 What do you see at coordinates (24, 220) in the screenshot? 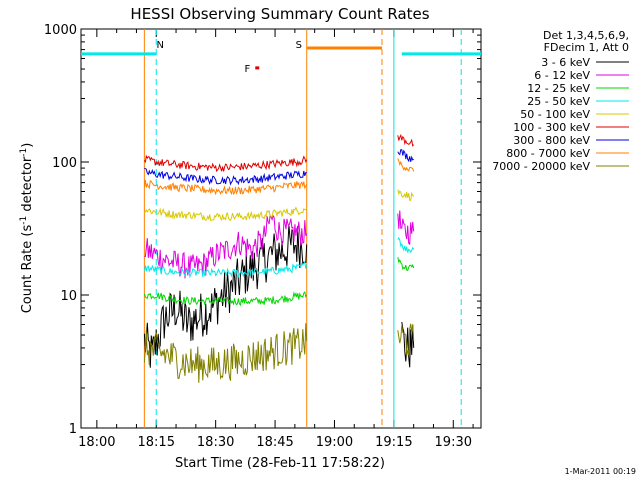
I see `y-axis-label-sup1: -1` at bounding box center [24, 220].